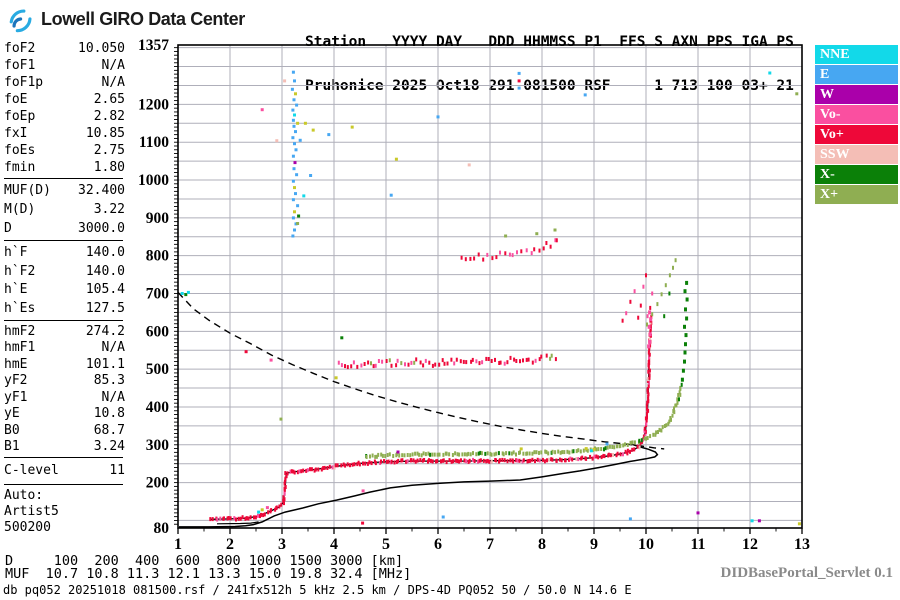  I want to click on param-row-hmf1: hmF1 N/A, so click(64, 347).